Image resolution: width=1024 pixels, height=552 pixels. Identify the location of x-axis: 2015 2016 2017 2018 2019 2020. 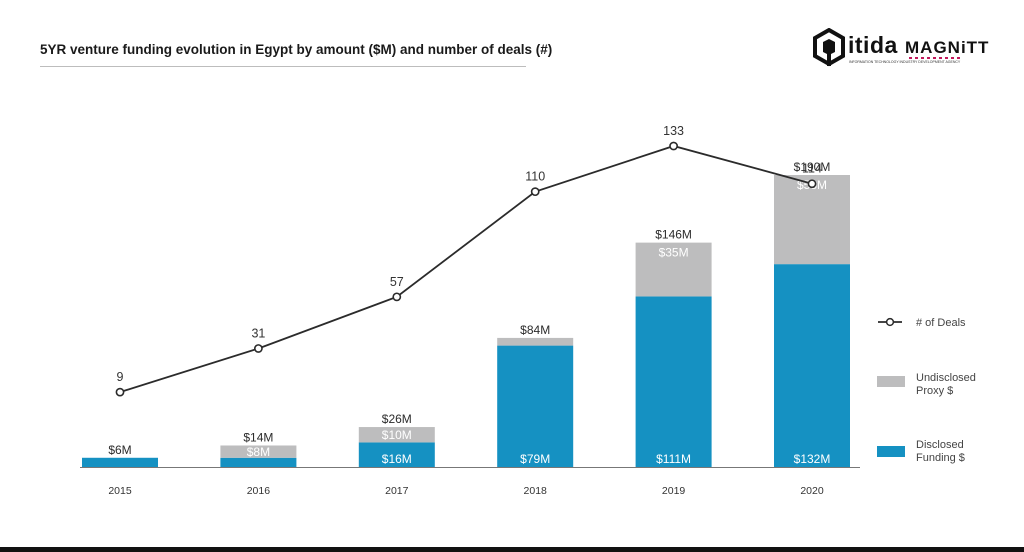
(470, 482).